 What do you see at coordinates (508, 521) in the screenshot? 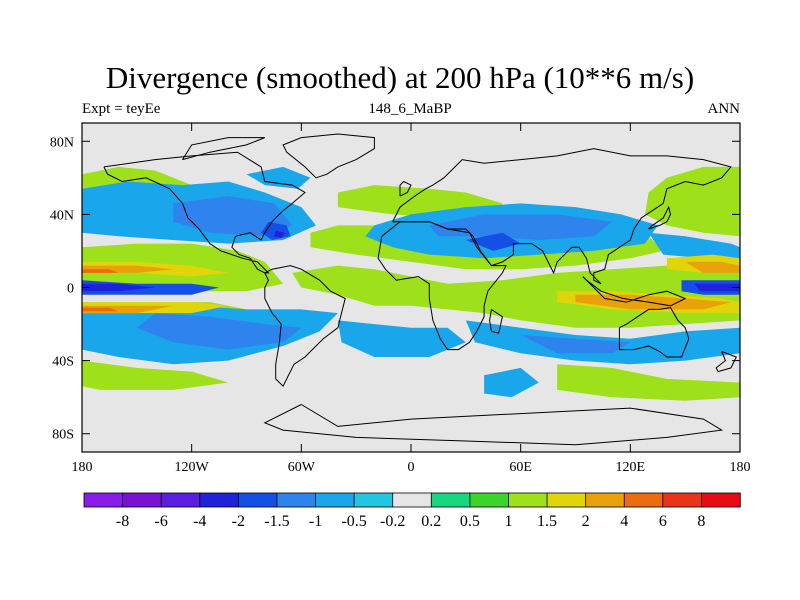
I see `colorbar-label-10: 1` at bounding box center [508, 521].